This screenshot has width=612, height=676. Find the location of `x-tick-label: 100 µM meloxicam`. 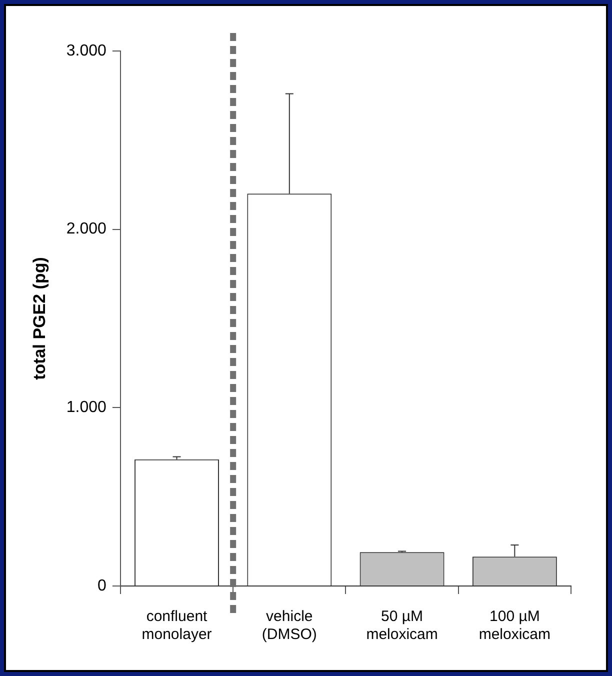

x-tick-label: 100 µM meloxicam is located at coordinates (514, 626).